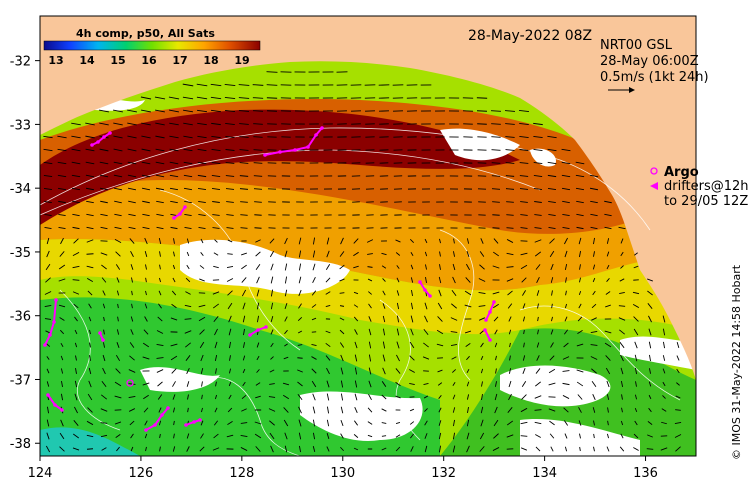 The height and width of the screenshot is (496, 750). Describe the element at coordinates (20, 62) in the screenshot. I see `y-tick-label: -32` at that location.